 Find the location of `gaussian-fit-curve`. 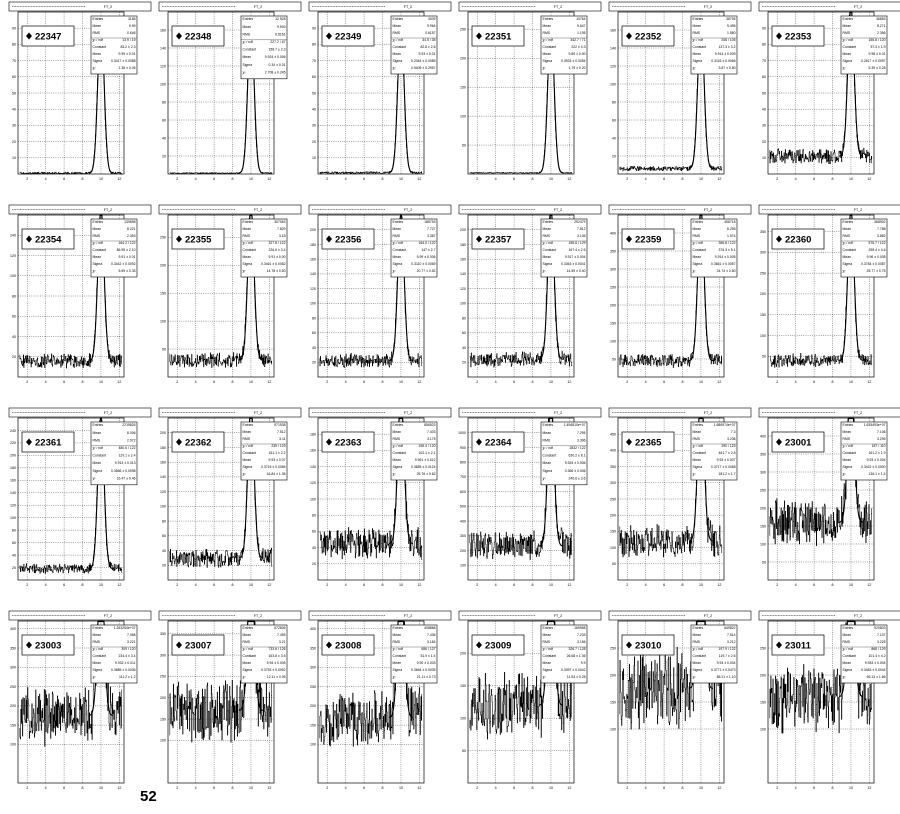

gaussian-fit-curve is located at coordinates (851, 287).